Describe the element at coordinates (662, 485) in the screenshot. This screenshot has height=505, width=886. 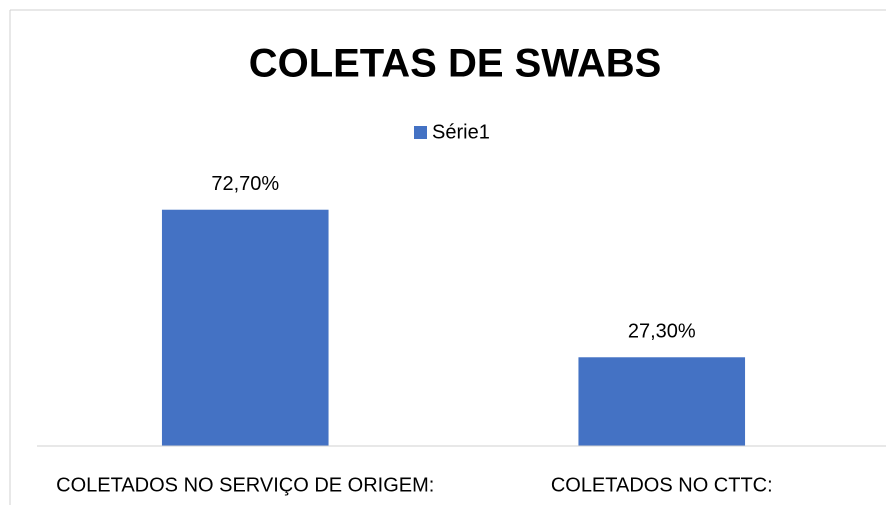
I see `x-tick-label: COLETADOS NO CTTC:` at that location.